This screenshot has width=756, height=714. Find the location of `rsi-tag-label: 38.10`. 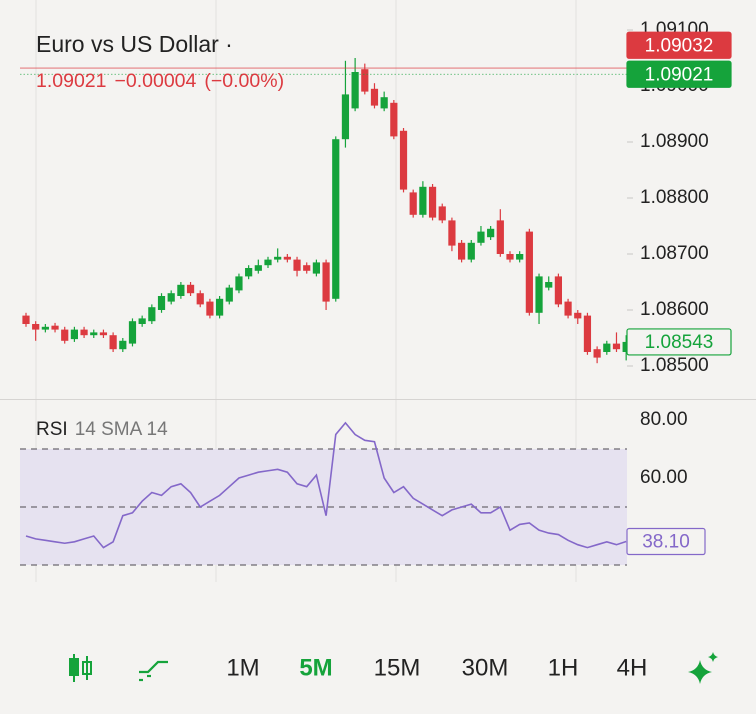

rsi-tag-label: 38.10 is located at coordinates (666, 542).